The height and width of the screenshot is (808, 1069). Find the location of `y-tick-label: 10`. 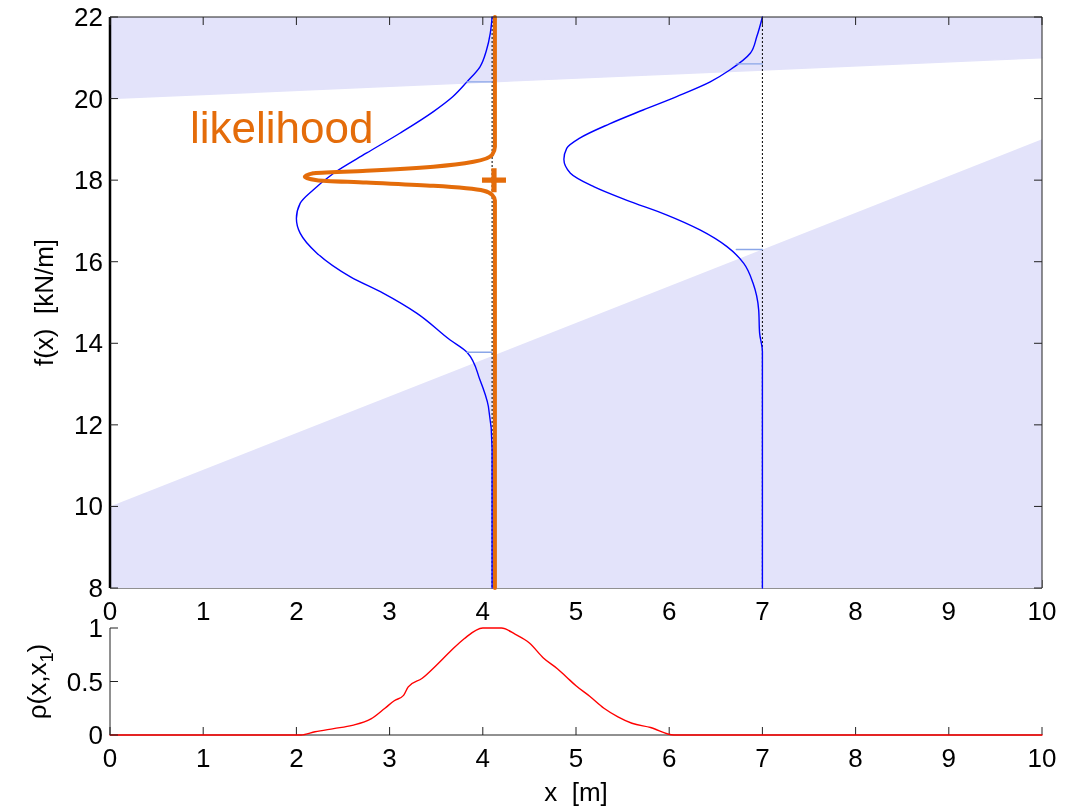

y-tick-label: 10 is located at coordinates (88, 506).